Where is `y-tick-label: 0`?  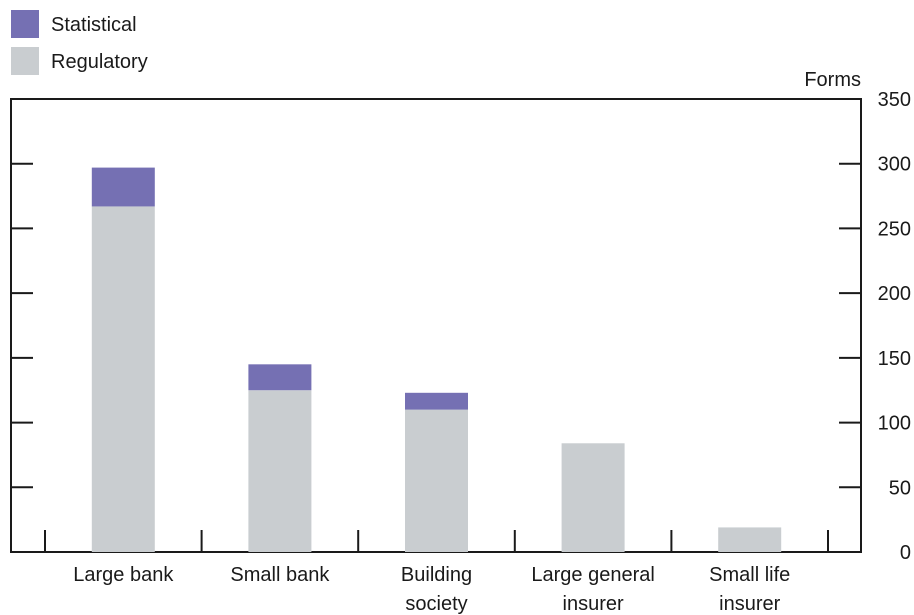 y-tick-label: 0 is located at coordinates (905, 553).